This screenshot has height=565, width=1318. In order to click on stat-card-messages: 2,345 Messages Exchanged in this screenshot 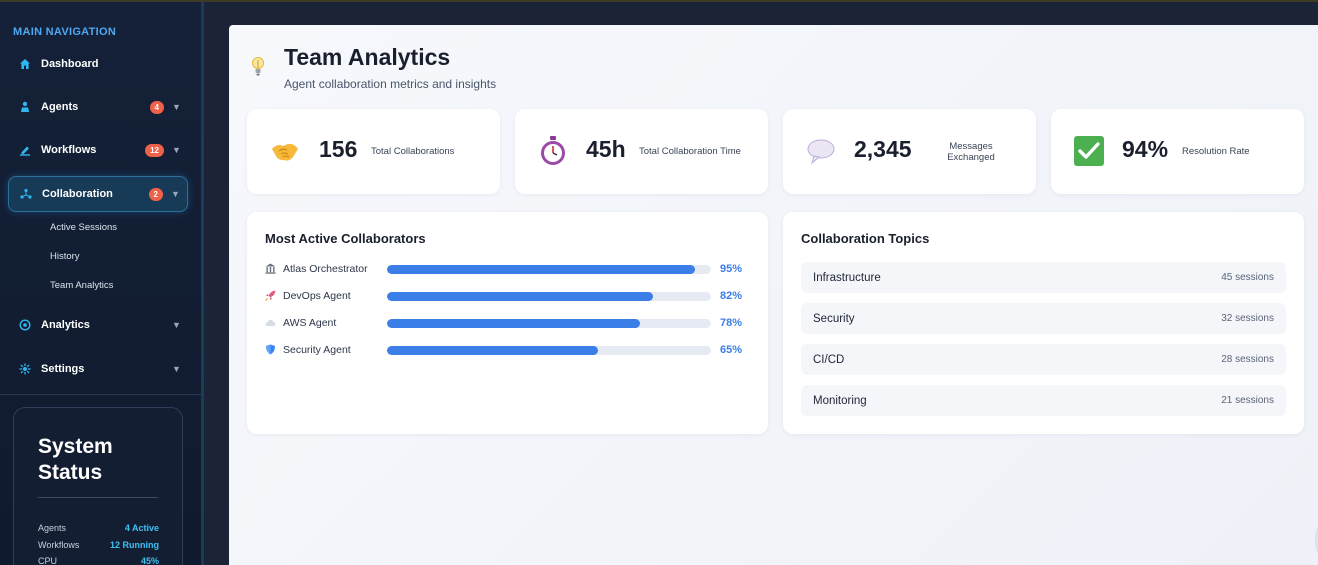, I will do `click(909, 151)`.